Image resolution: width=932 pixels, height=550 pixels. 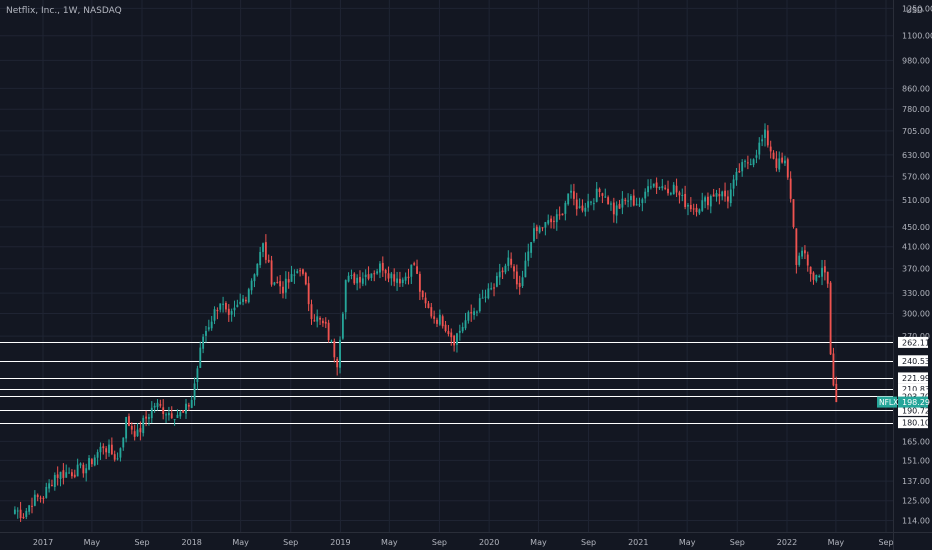 I want to click on y-tick-label: 410.00, so click(x=916, y=247).